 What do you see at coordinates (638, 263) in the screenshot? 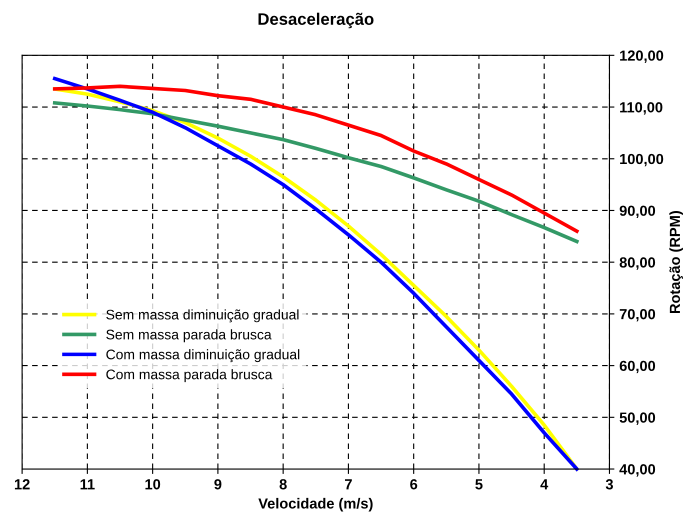
I see `y-tick-label: 80,00` at bounding box center [638, 263].